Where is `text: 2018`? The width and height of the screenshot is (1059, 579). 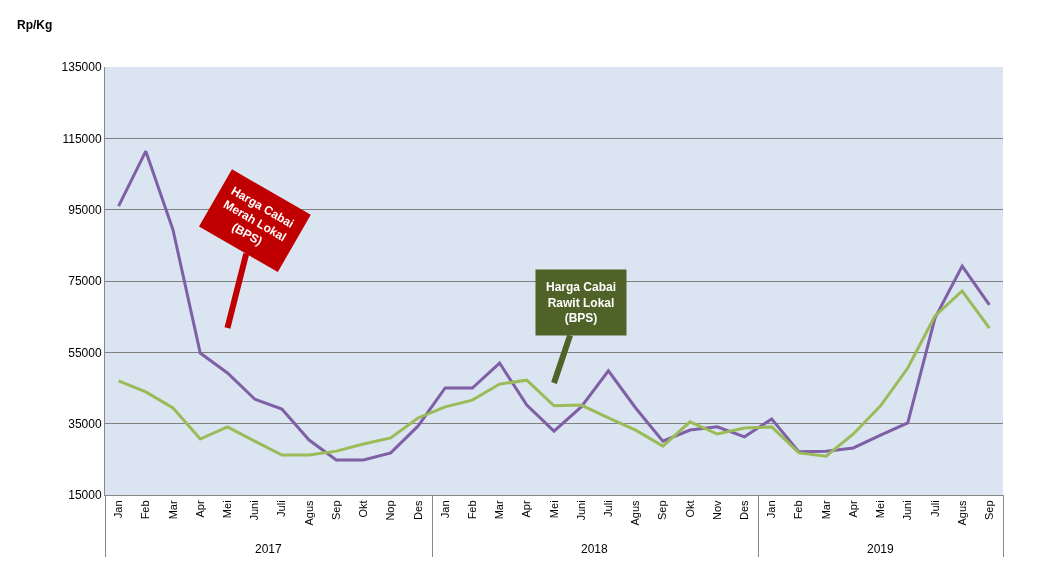
text: 2018 is located at coordinates (595, 549).